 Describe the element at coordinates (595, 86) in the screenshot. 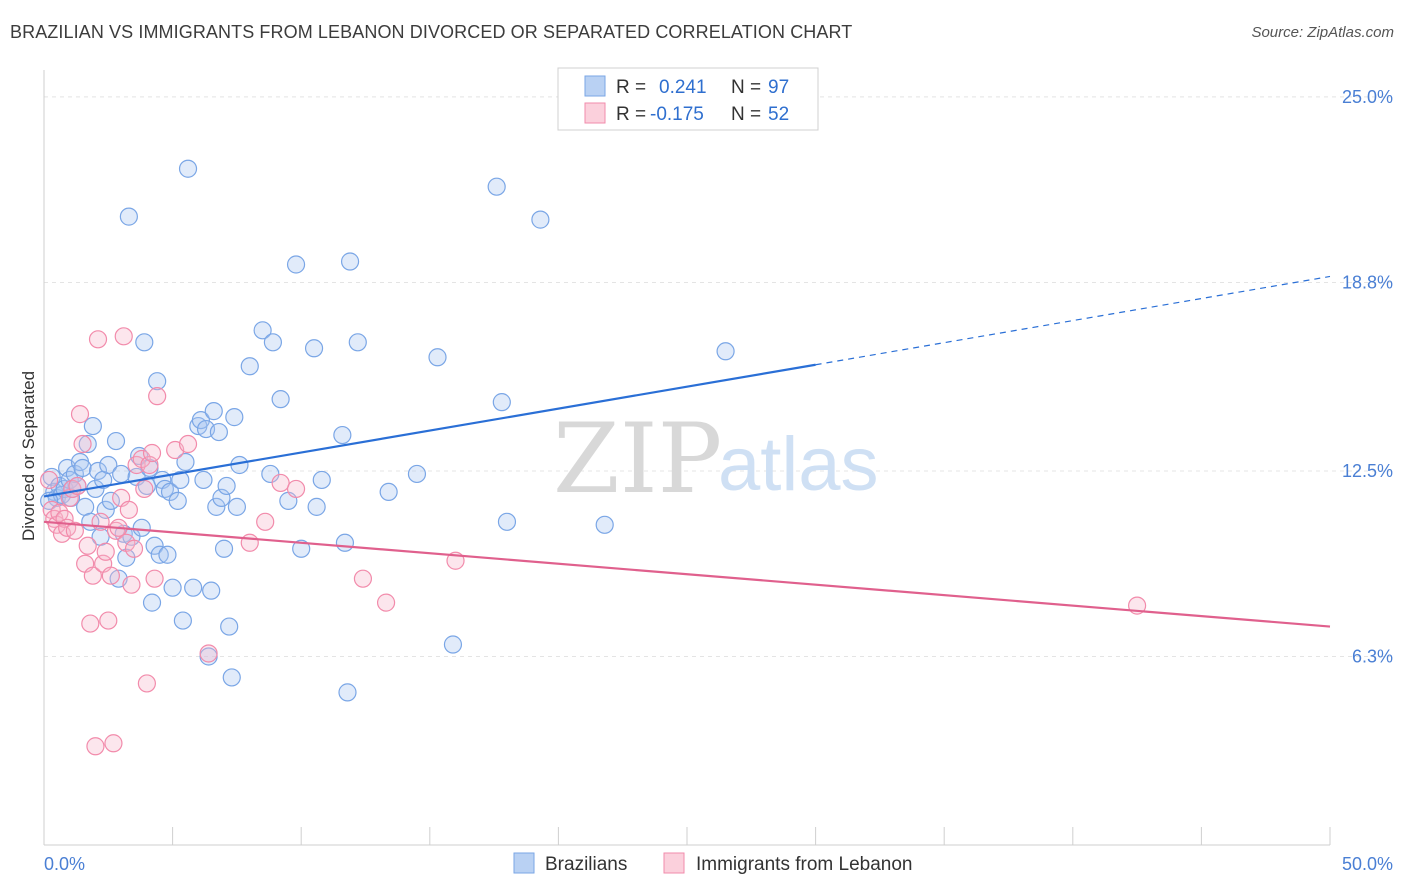

I see `legend-swatch-brazilians` at that location.